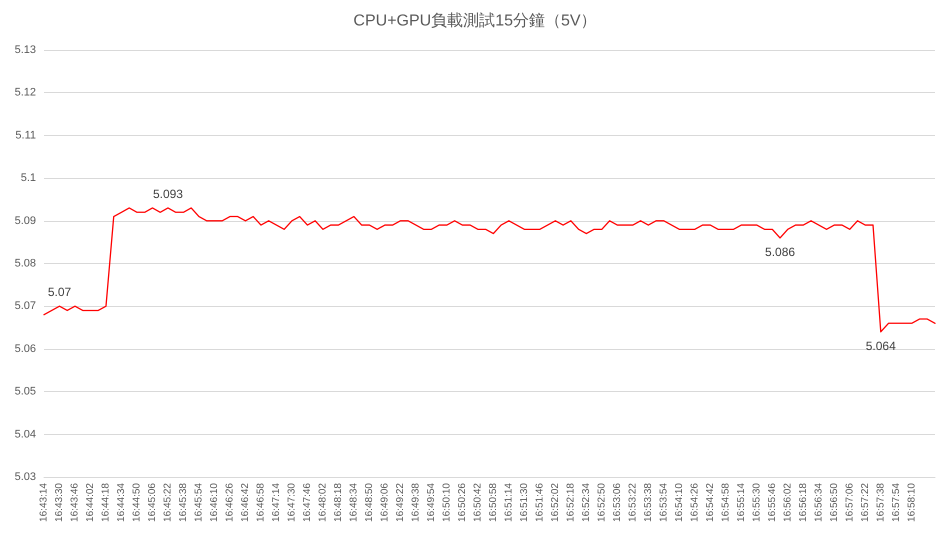 The height and width of the screenshot is (537, 950). What do you see at coordinates (756, 502) in the screenshot?
I see `x-tick-label: 16:55:30` at bounding box center [756, 502].